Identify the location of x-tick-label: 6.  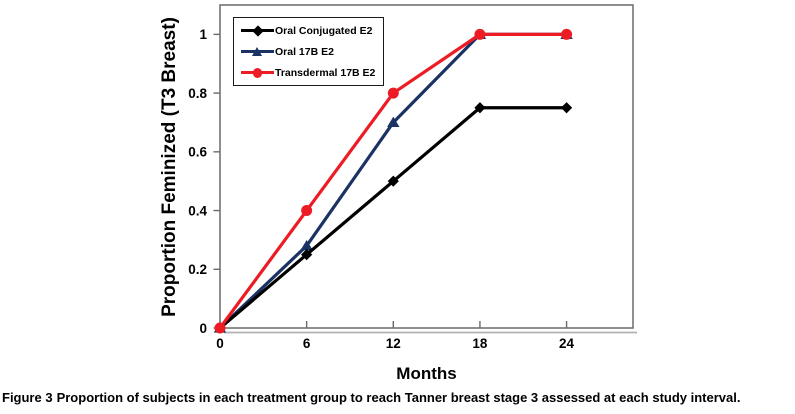
(307, 343).